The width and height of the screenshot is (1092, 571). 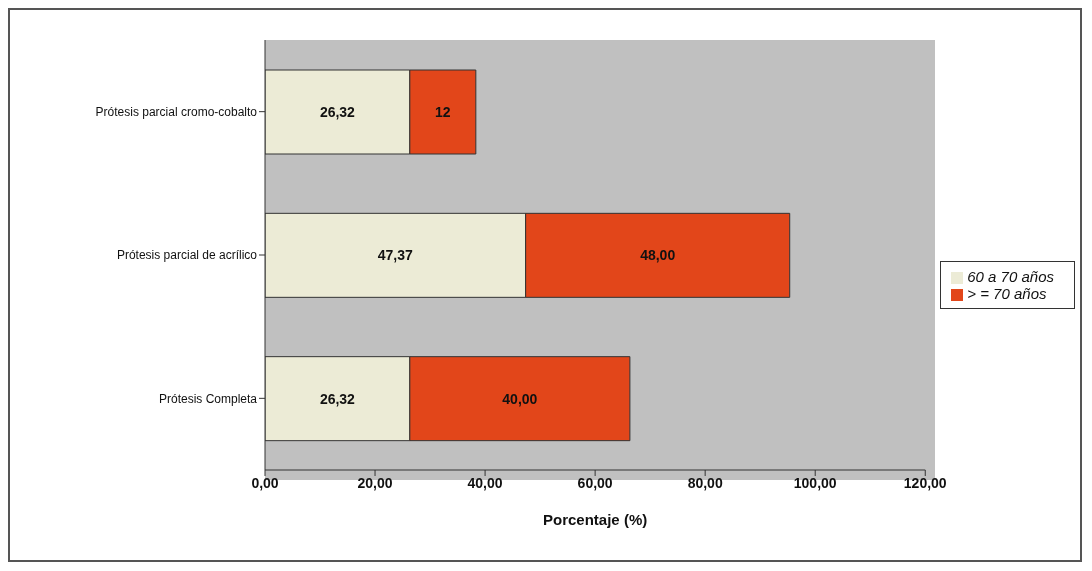 I want to click on data-label: 48,00, so click(x=658, y=255).